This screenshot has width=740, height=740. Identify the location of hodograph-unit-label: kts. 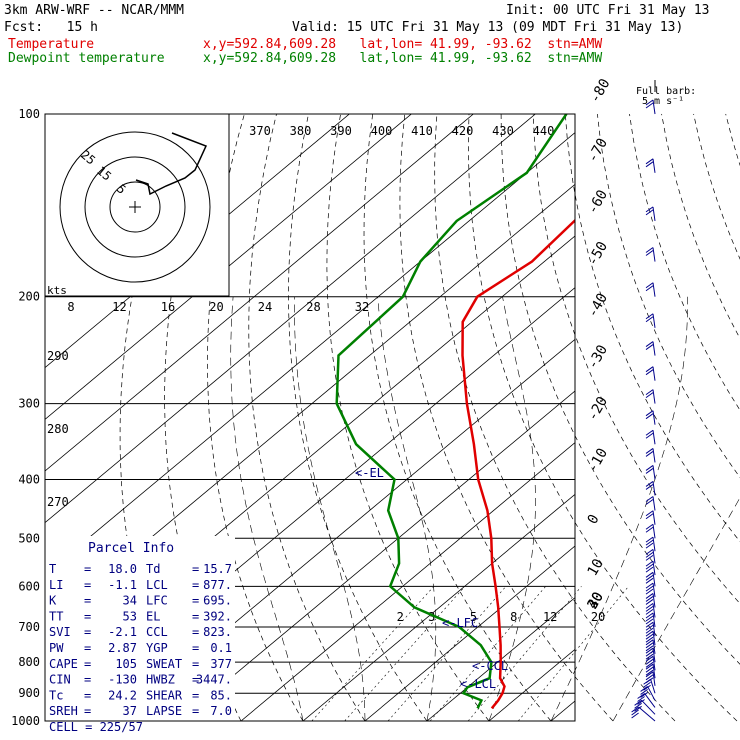
(57, 290).